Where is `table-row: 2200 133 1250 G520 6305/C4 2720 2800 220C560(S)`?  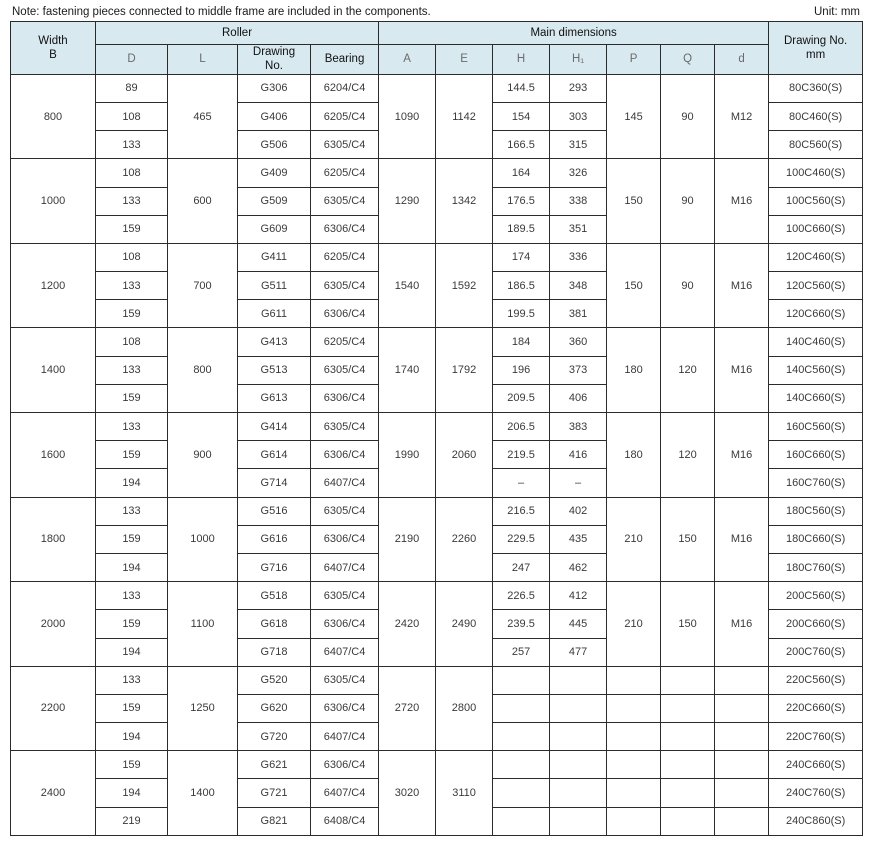 table-row: 2200 133 1250 G520 6305/C4 2720 2800 220C560(S) is located at coordinates (437, 708).